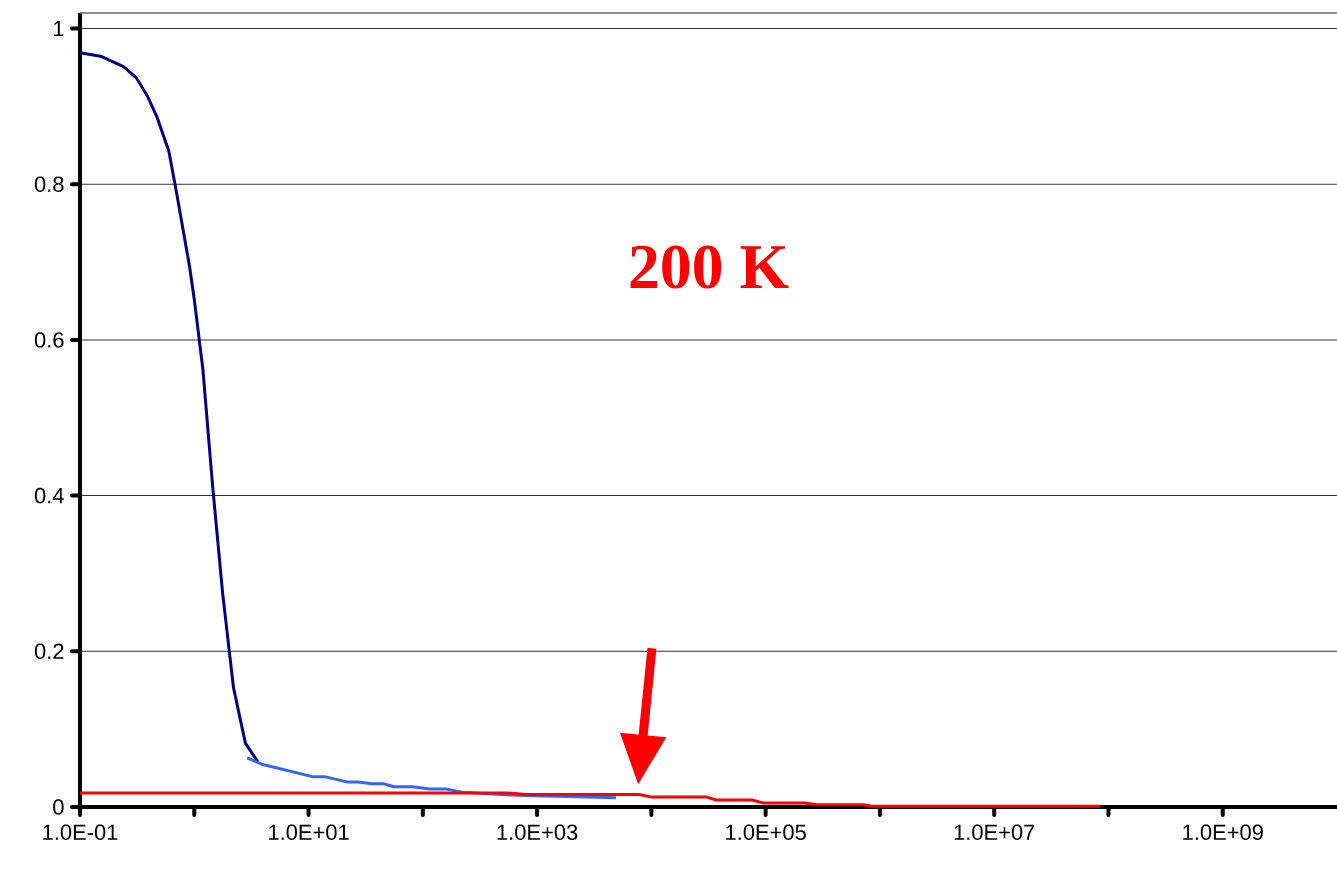 This screenshot has height=873, width=1337. I want to click on y-tick-label: 1, so click(58, 29).